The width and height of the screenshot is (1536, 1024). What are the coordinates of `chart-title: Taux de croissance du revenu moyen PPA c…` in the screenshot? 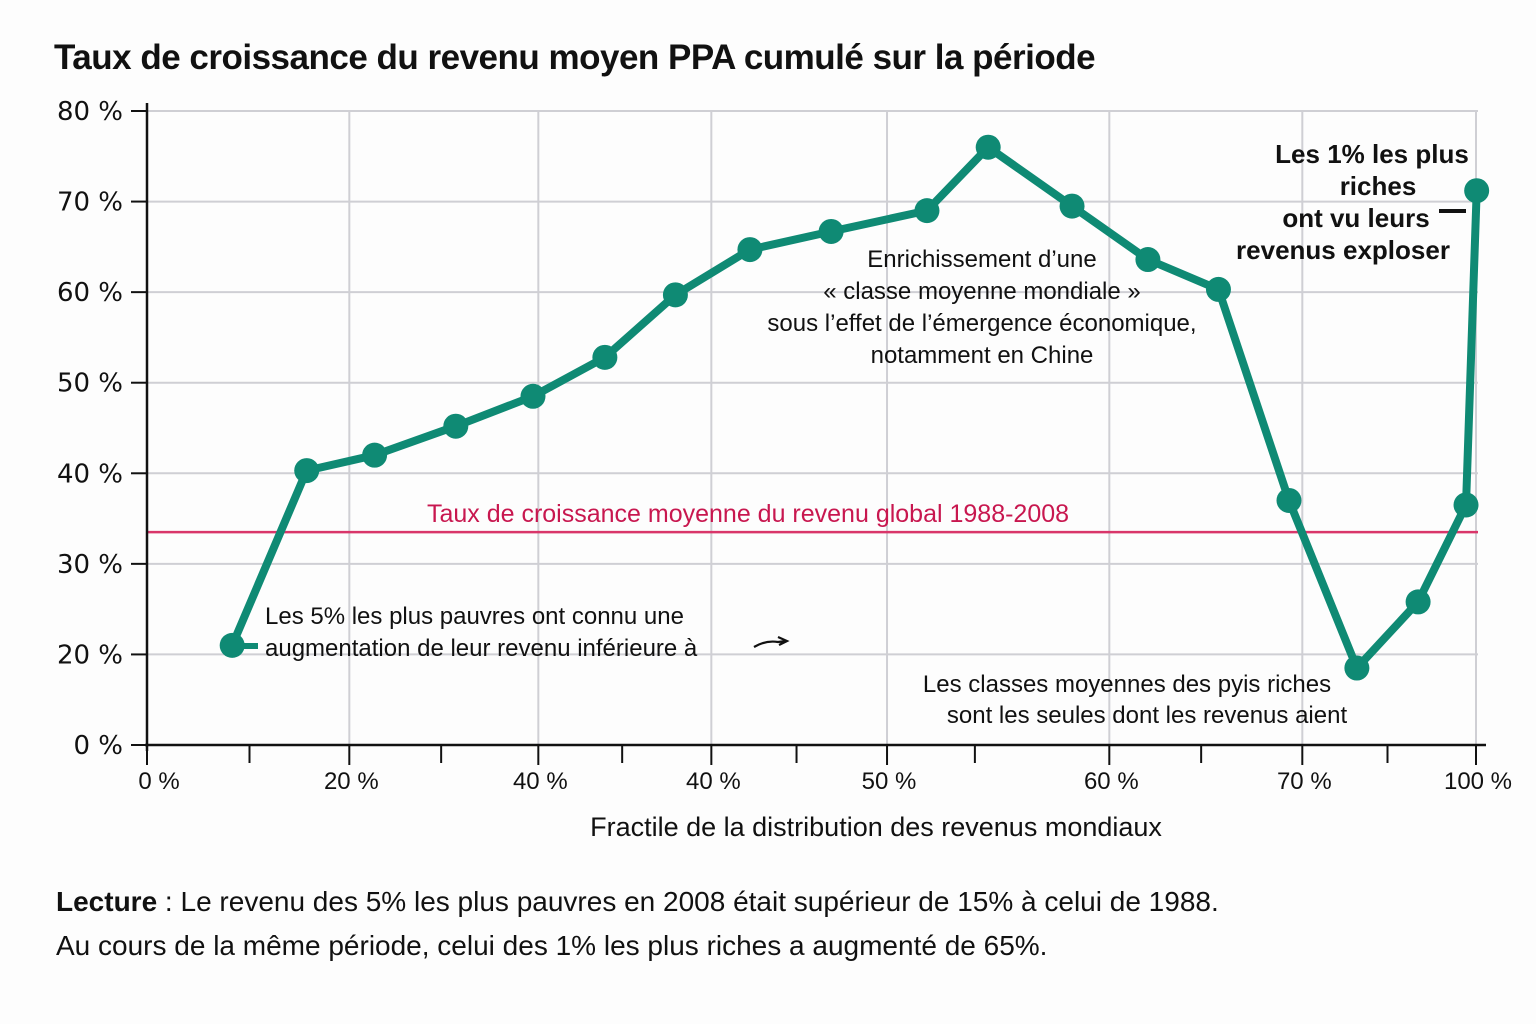 It's located at (575, 57).